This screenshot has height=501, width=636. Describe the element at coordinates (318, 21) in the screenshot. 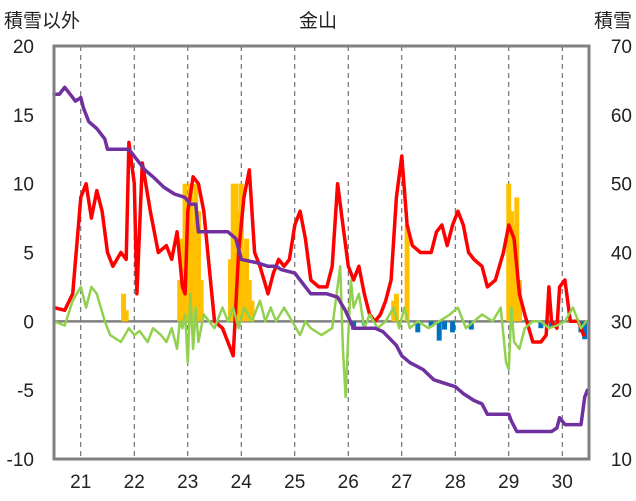

I see `chart-title: 金山` at that location.